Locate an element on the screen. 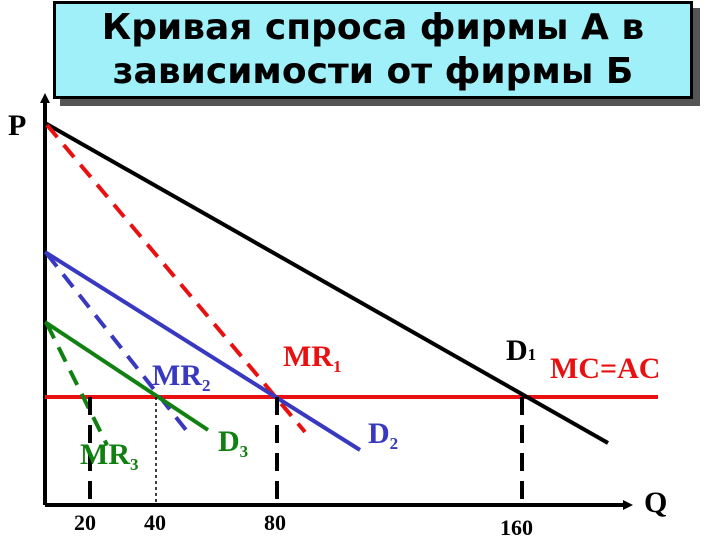 This screenshot has height=540, width=720. mr2-line is located at coordinates (118, 344).